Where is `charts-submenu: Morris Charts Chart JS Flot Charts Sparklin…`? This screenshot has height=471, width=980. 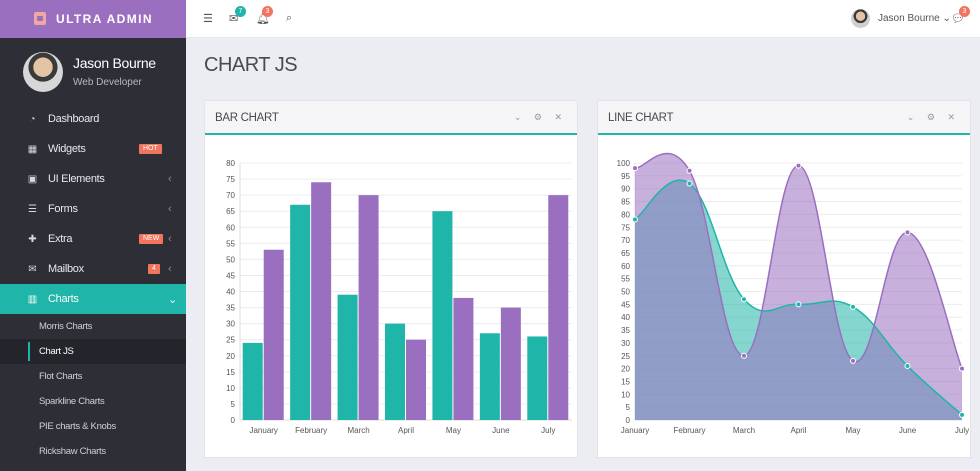
charts-submenu: Morris Charts Chart JS Flot Charts Sparklin… is located at coordinates (93, 389).